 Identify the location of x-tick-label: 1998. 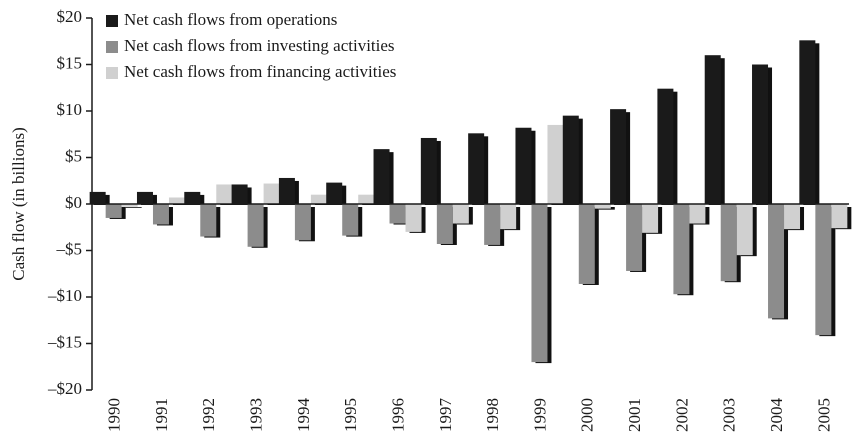
(492, 415).